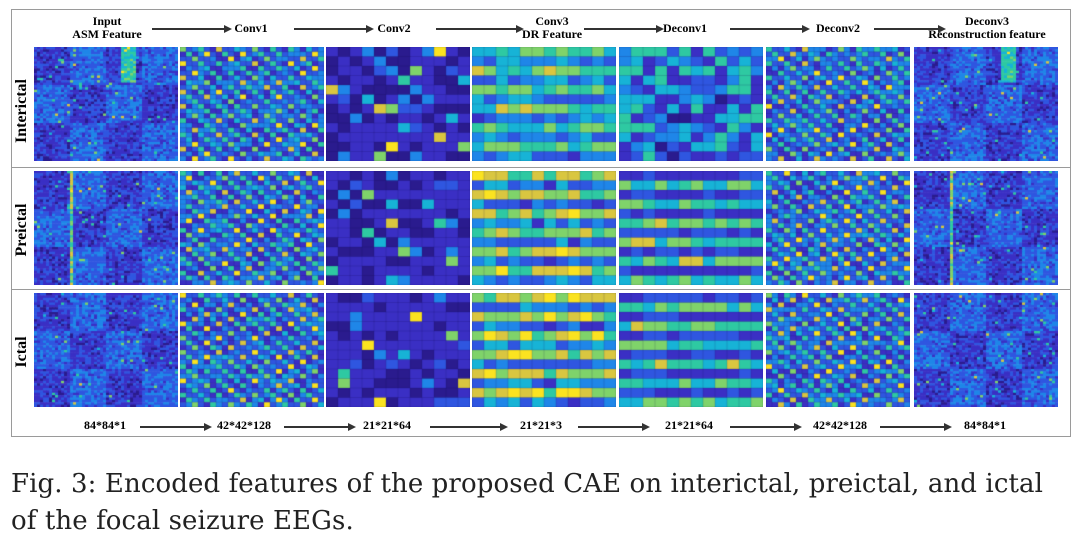  What do you see at coordinates (552, 34) in the screenshot?
I see `header-conv3-line2: DR Feature` at bounding box center [552, 34].